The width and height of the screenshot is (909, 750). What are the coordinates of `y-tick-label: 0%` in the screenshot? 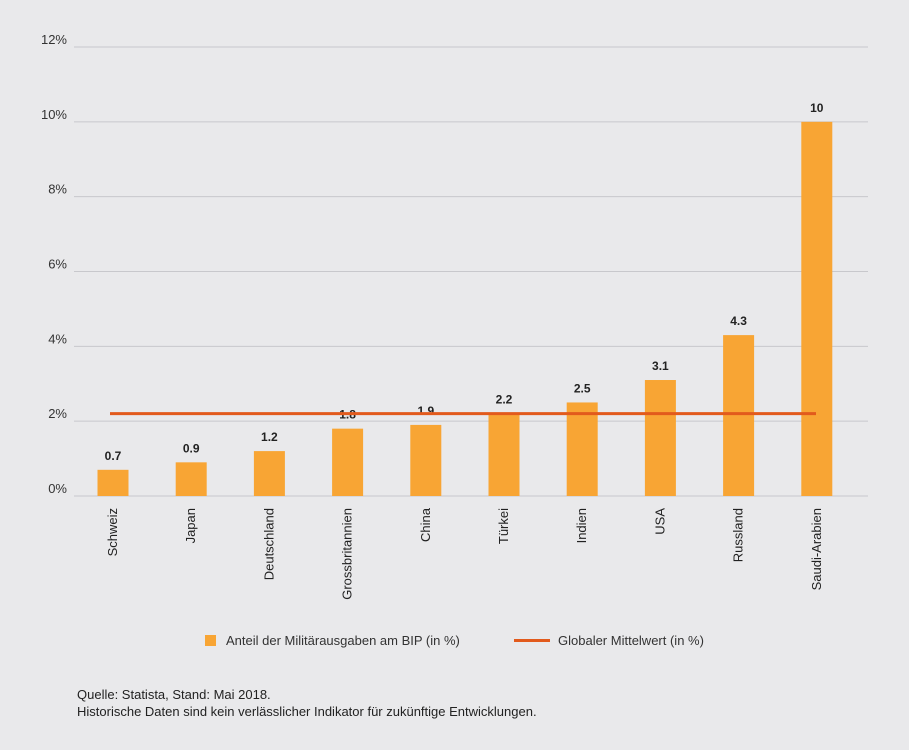 It's located at (57, 488).